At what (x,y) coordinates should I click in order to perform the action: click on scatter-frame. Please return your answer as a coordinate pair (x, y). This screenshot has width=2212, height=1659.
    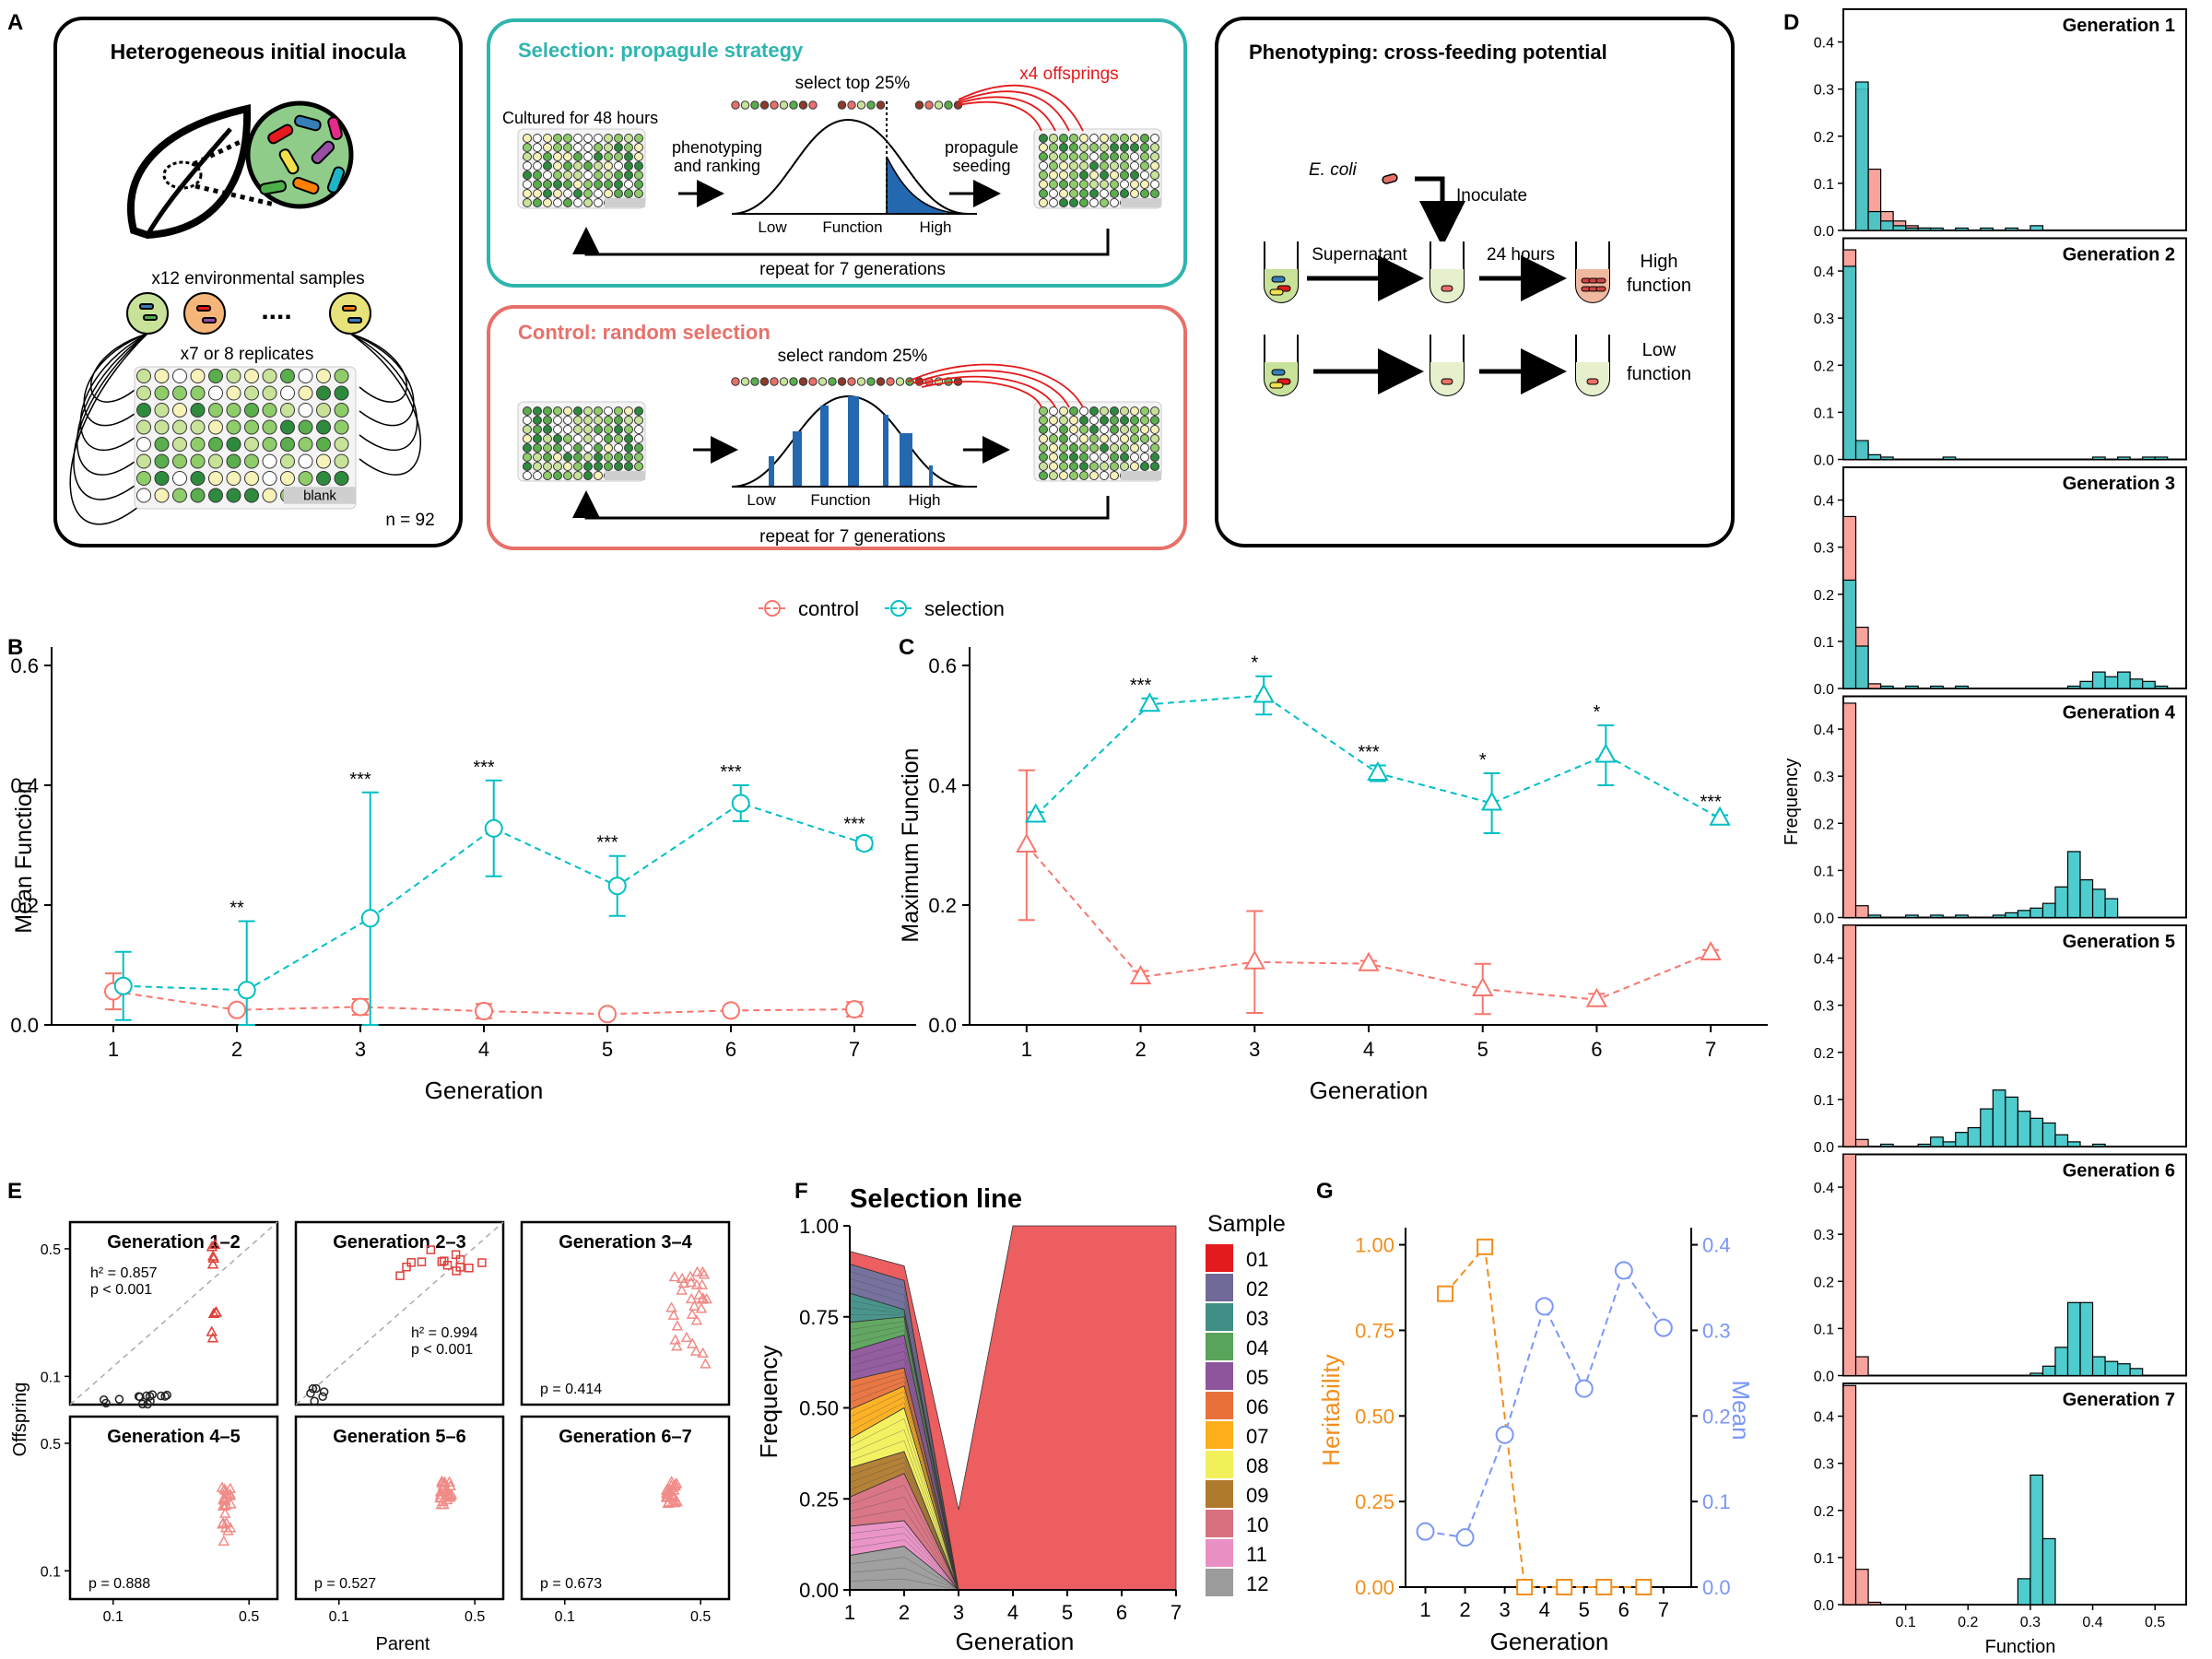
    Looking at the image, I should click on (399, 1508).